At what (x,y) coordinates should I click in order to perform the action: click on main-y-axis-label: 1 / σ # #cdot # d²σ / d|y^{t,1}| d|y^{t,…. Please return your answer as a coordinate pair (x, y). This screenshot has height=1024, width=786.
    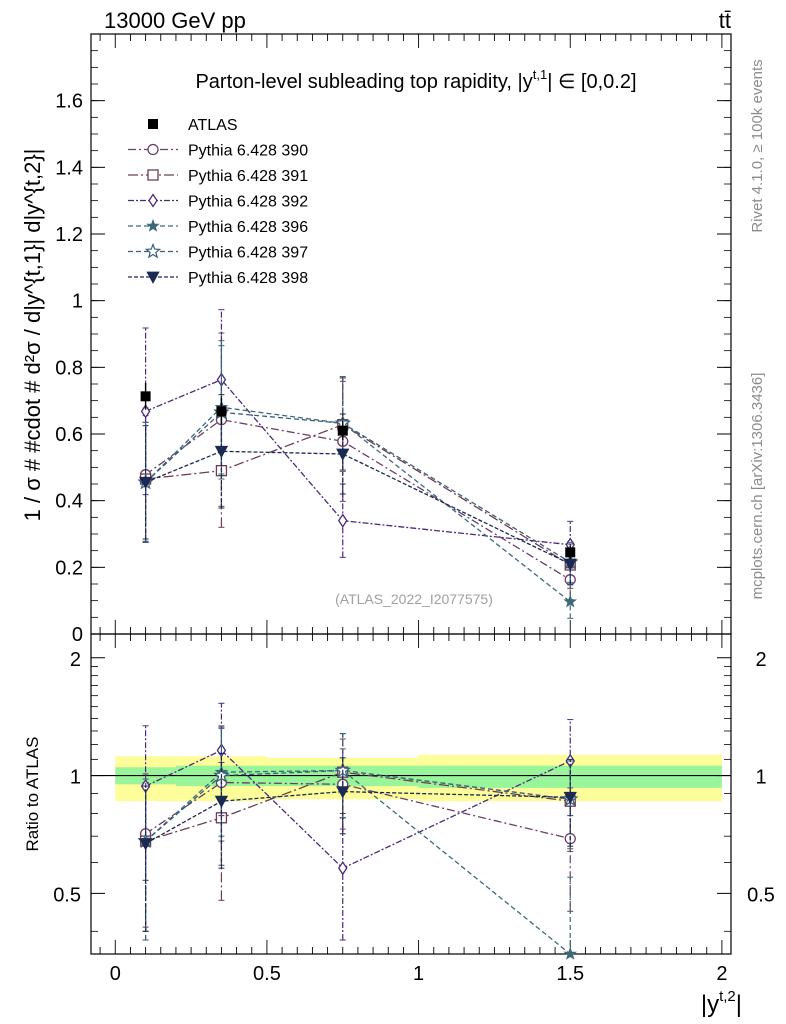
    Looking at the image, I should click on (32, 335).